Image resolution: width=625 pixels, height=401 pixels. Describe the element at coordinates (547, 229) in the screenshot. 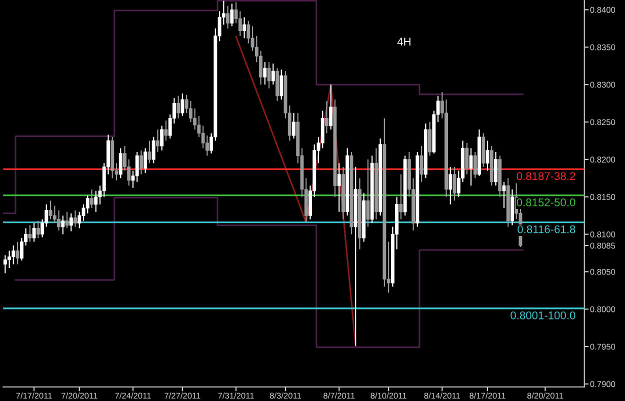

I see `ref-line-label: 0.8116-61.8` at that location.